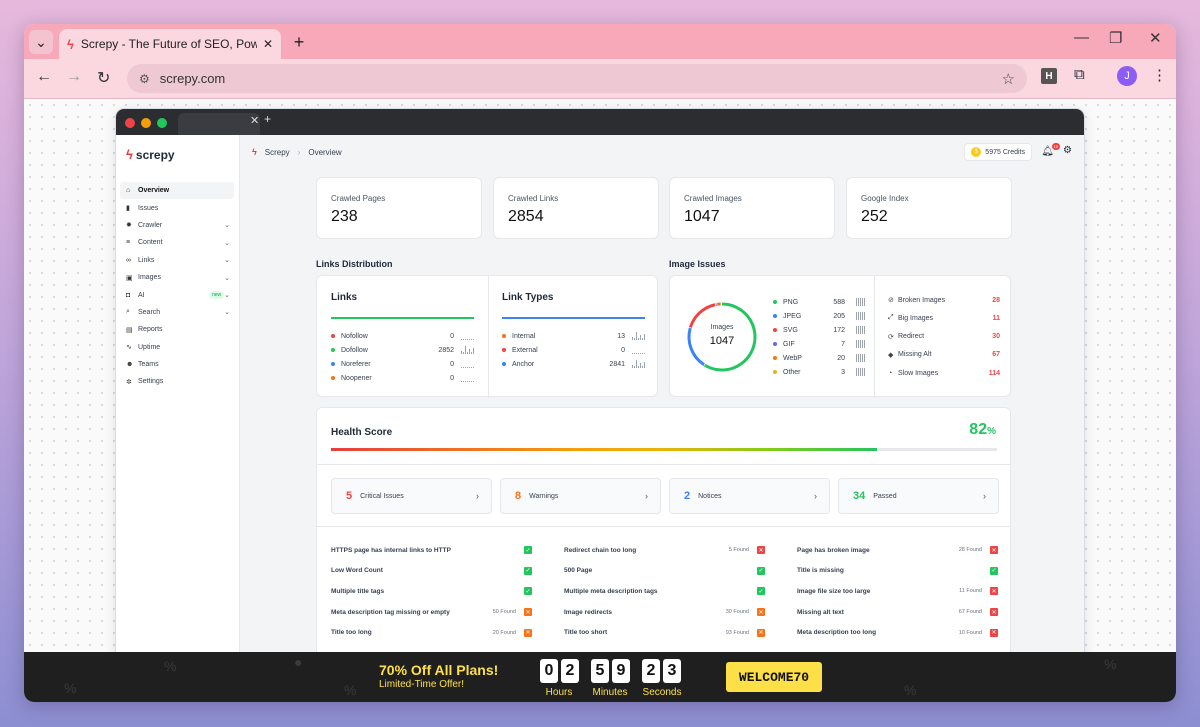 This screenshot has width=1200, height=727. Describe the element at coordinates (1155, 38) in the screenshot. I see `close-window-icon: ✕` at that location.